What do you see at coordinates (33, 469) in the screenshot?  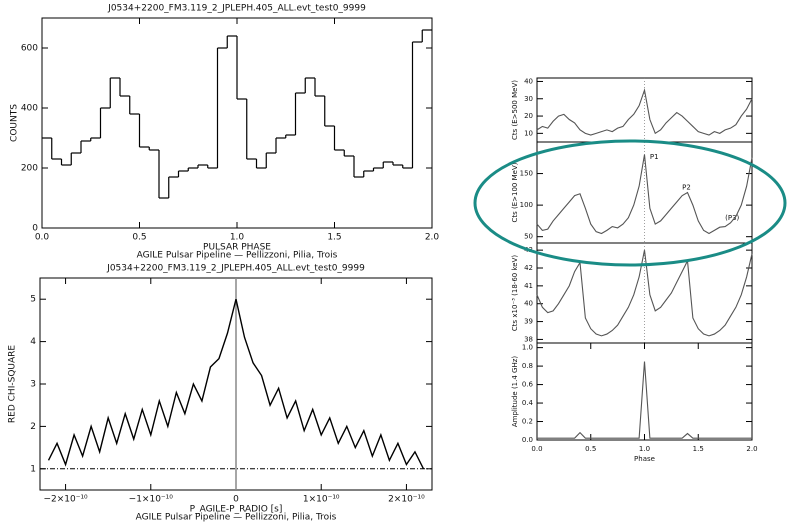 I see `y-tick-label: 1` at bounding box center [33, 469].